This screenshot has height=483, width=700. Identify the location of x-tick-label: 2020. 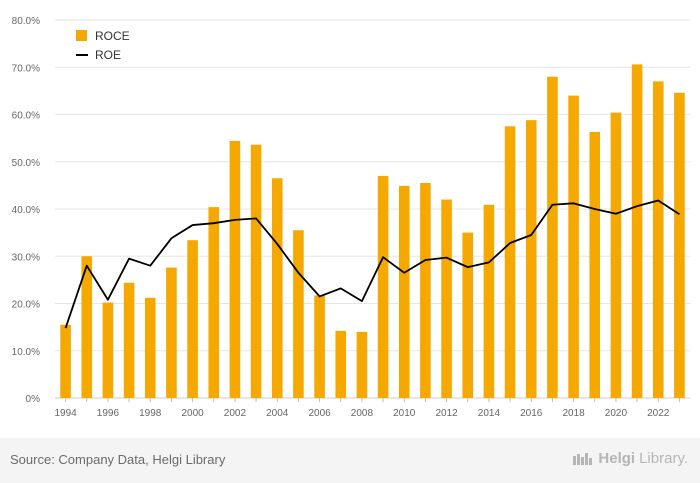
(616, 413).